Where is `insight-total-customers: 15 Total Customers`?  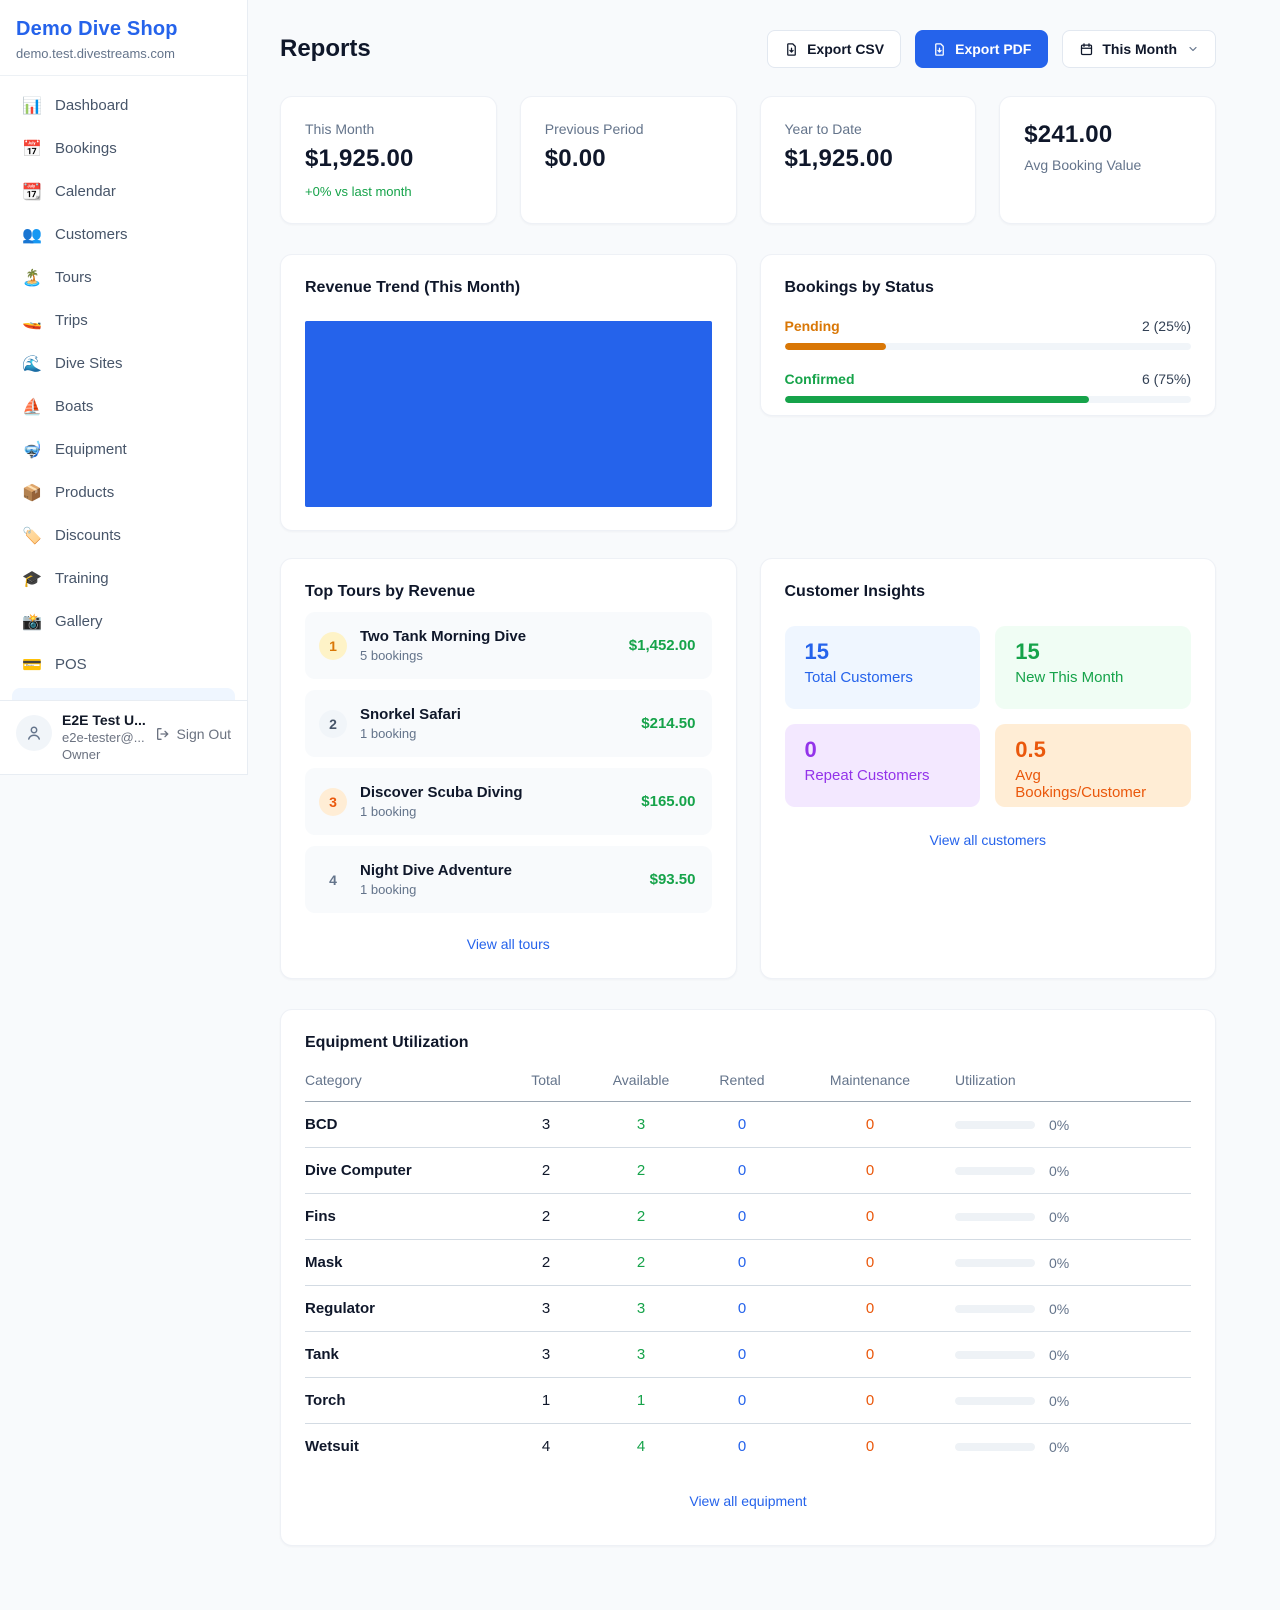
insight-total-customers: 15 Total Customers is located at coordinates (882, 667).